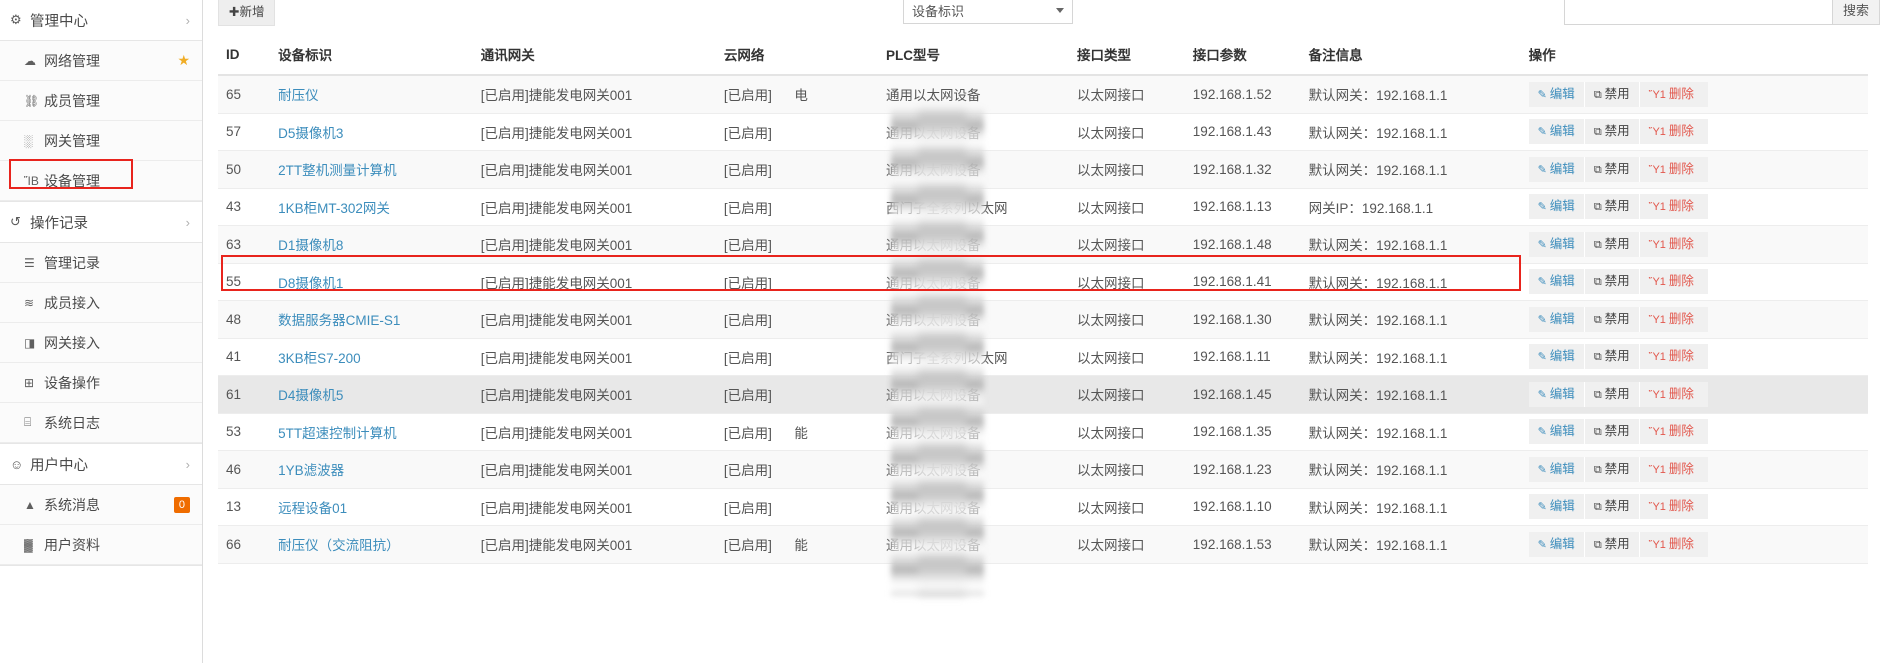  What do you see at coordinates (101, 20) in the screenshot?
I see `sidebar-group-管理中心: ⚙ 管理中心 ›` at bounding box center [101, 20].